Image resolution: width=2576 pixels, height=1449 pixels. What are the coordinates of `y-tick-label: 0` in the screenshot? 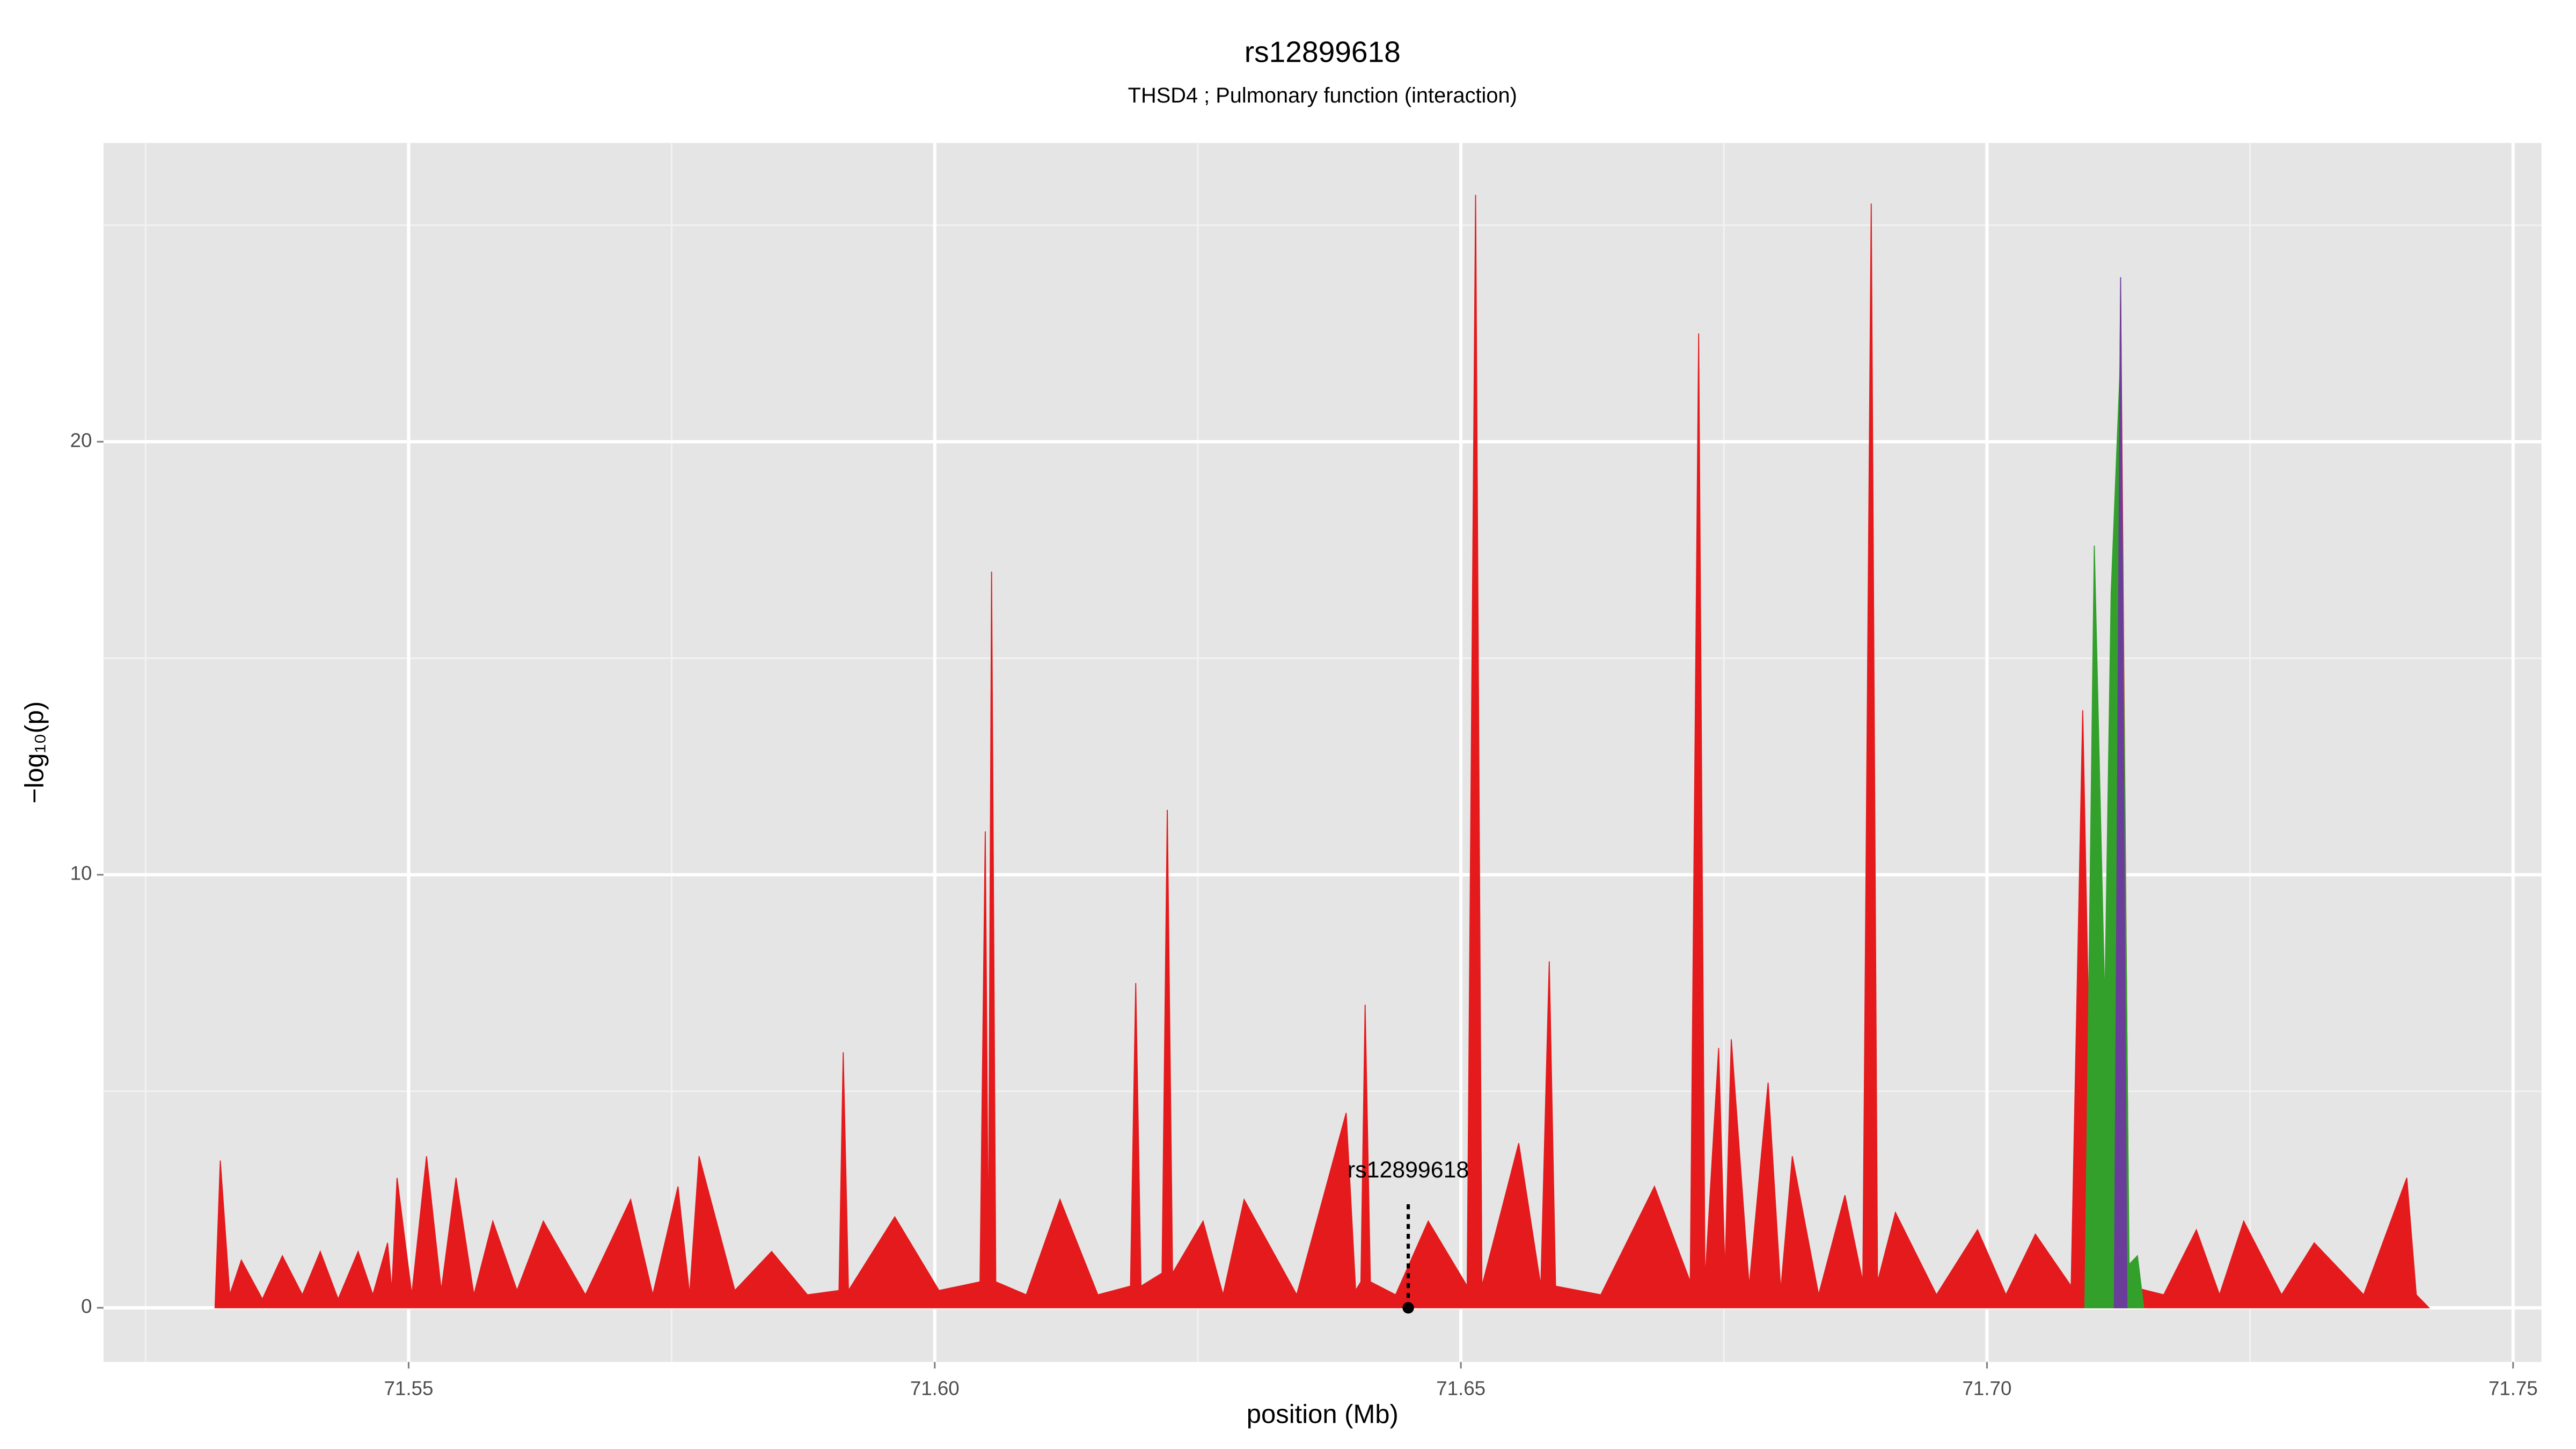 It's located at (86, 1307).